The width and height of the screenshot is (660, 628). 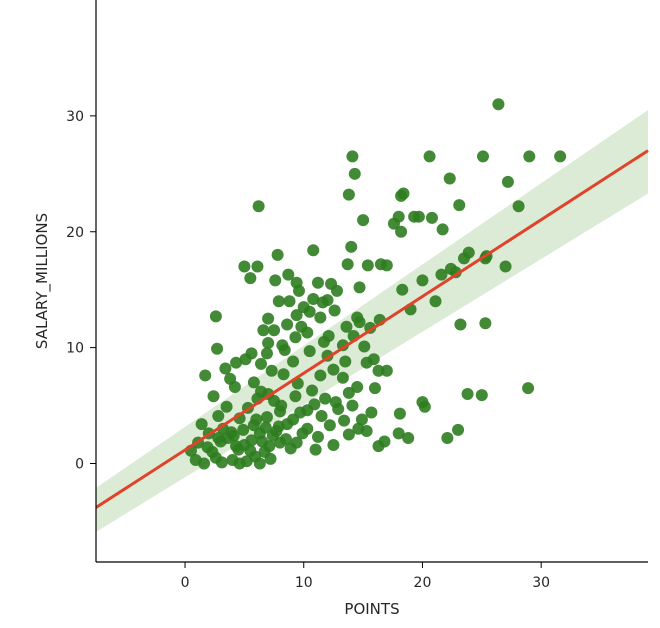 I want to click on x-tick-label: 30, so click(x=541, y=583).